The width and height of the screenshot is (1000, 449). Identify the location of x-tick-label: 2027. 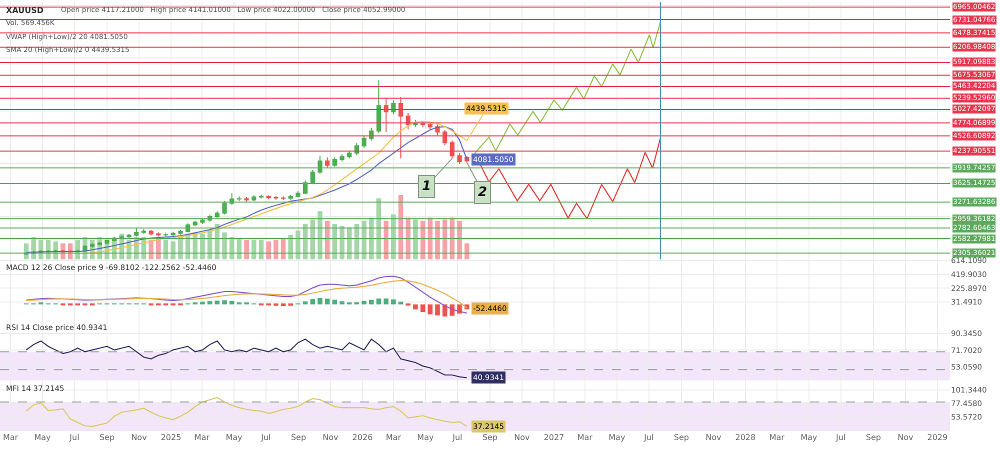
(554, 437).